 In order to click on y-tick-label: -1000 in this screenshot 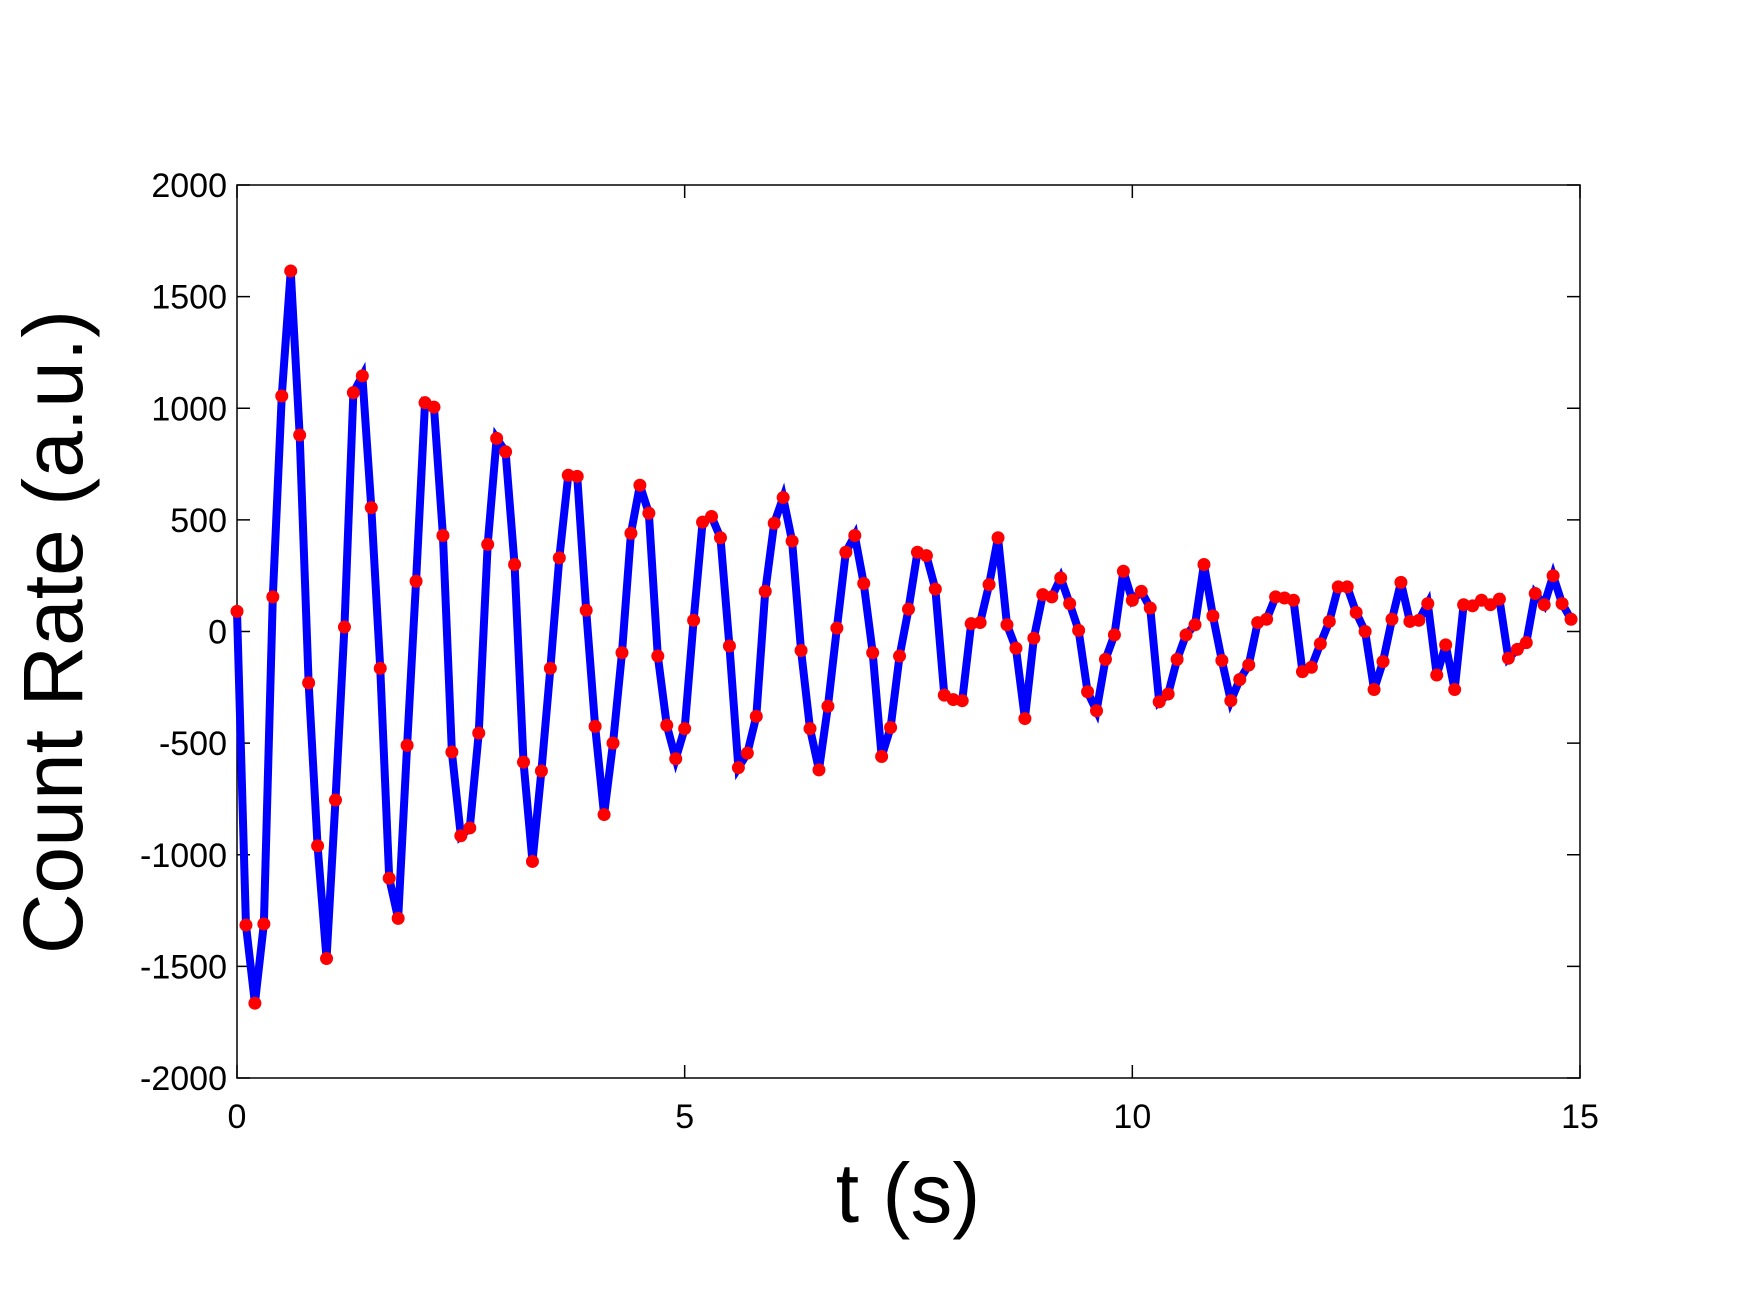, I will do `click(183, 856)`.